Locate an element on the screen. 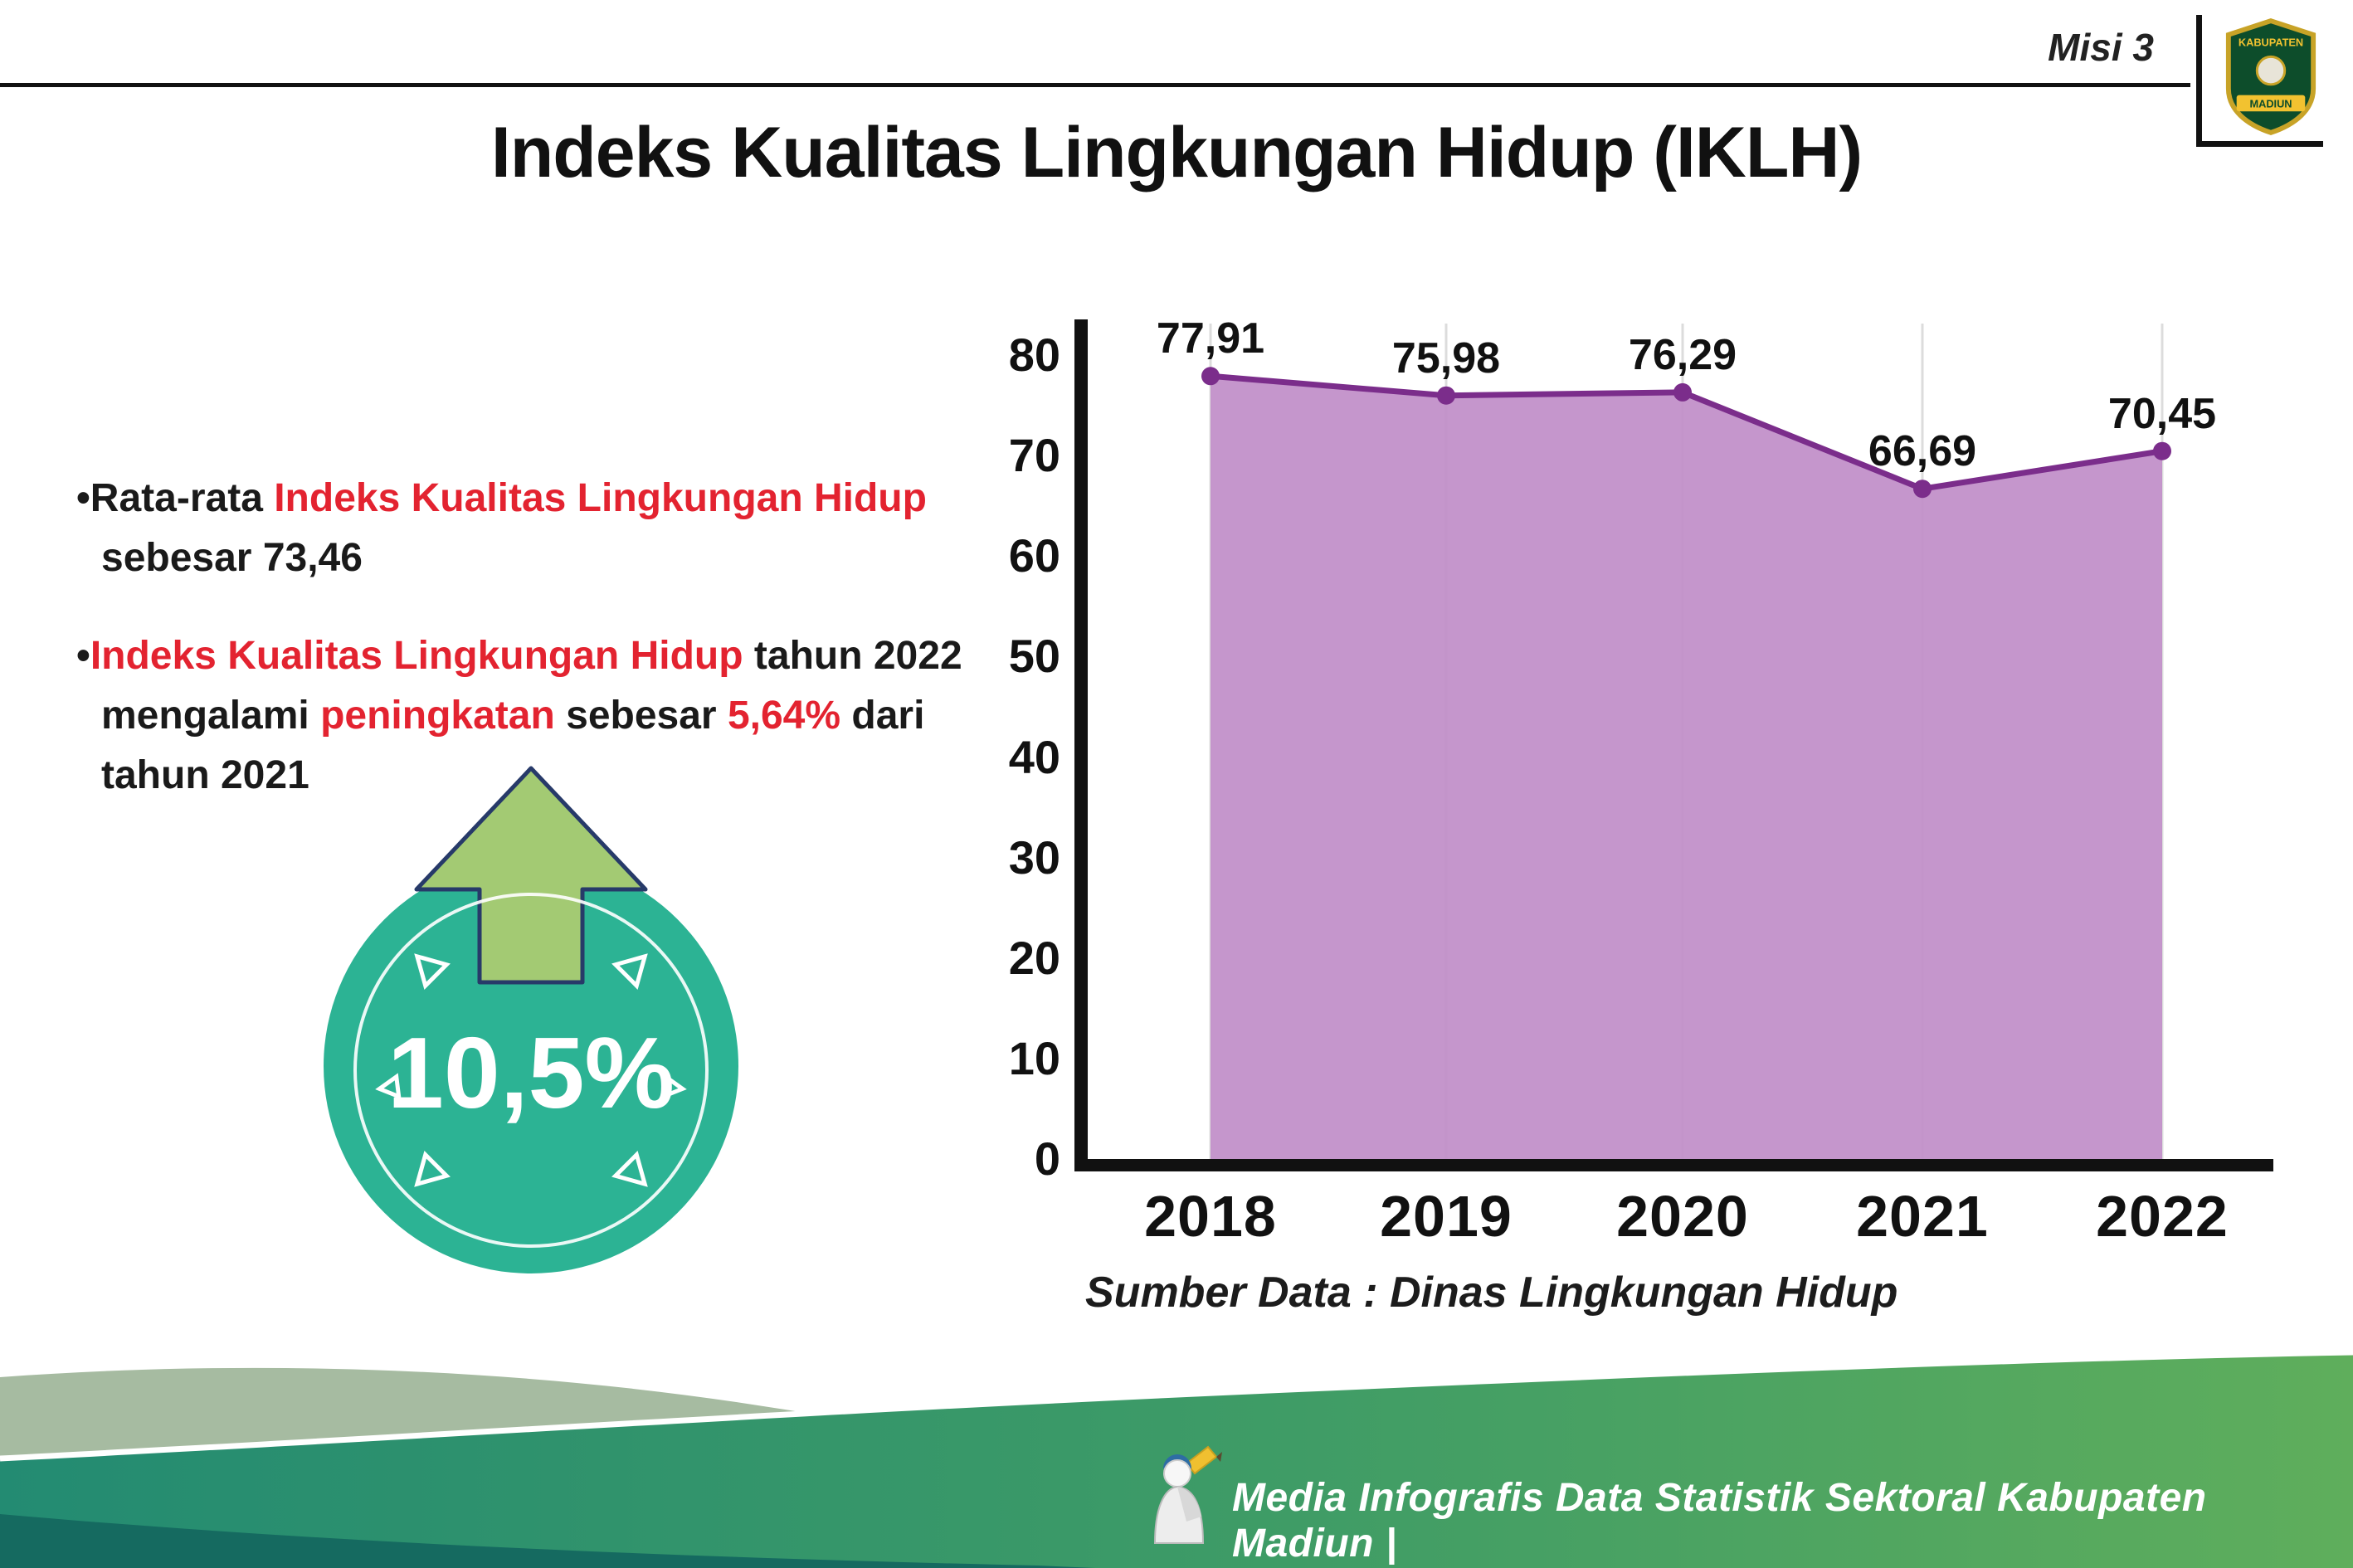 This screenshot has width=2353, height=1568. badge-value: 10,5% is located at coordinates (531, 1072).